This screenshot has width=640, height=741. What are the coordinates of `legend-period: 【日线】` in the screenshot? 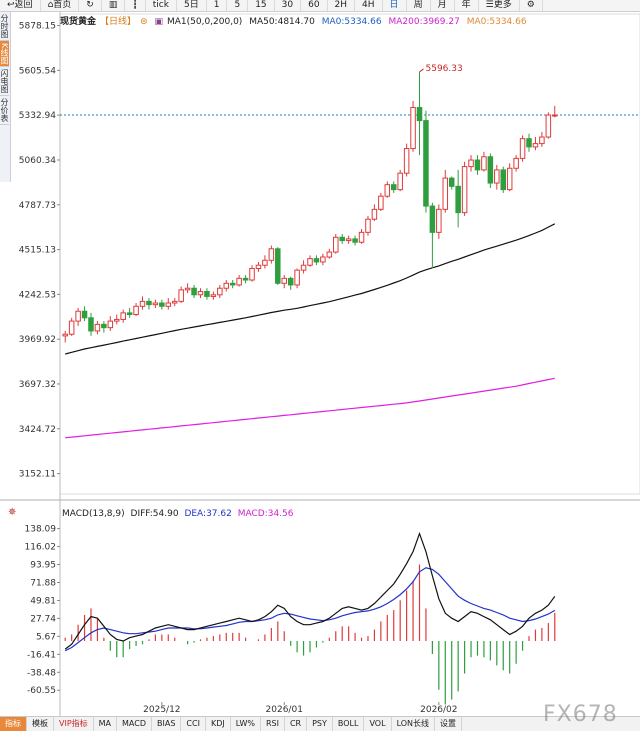 It's located at (118, 22).